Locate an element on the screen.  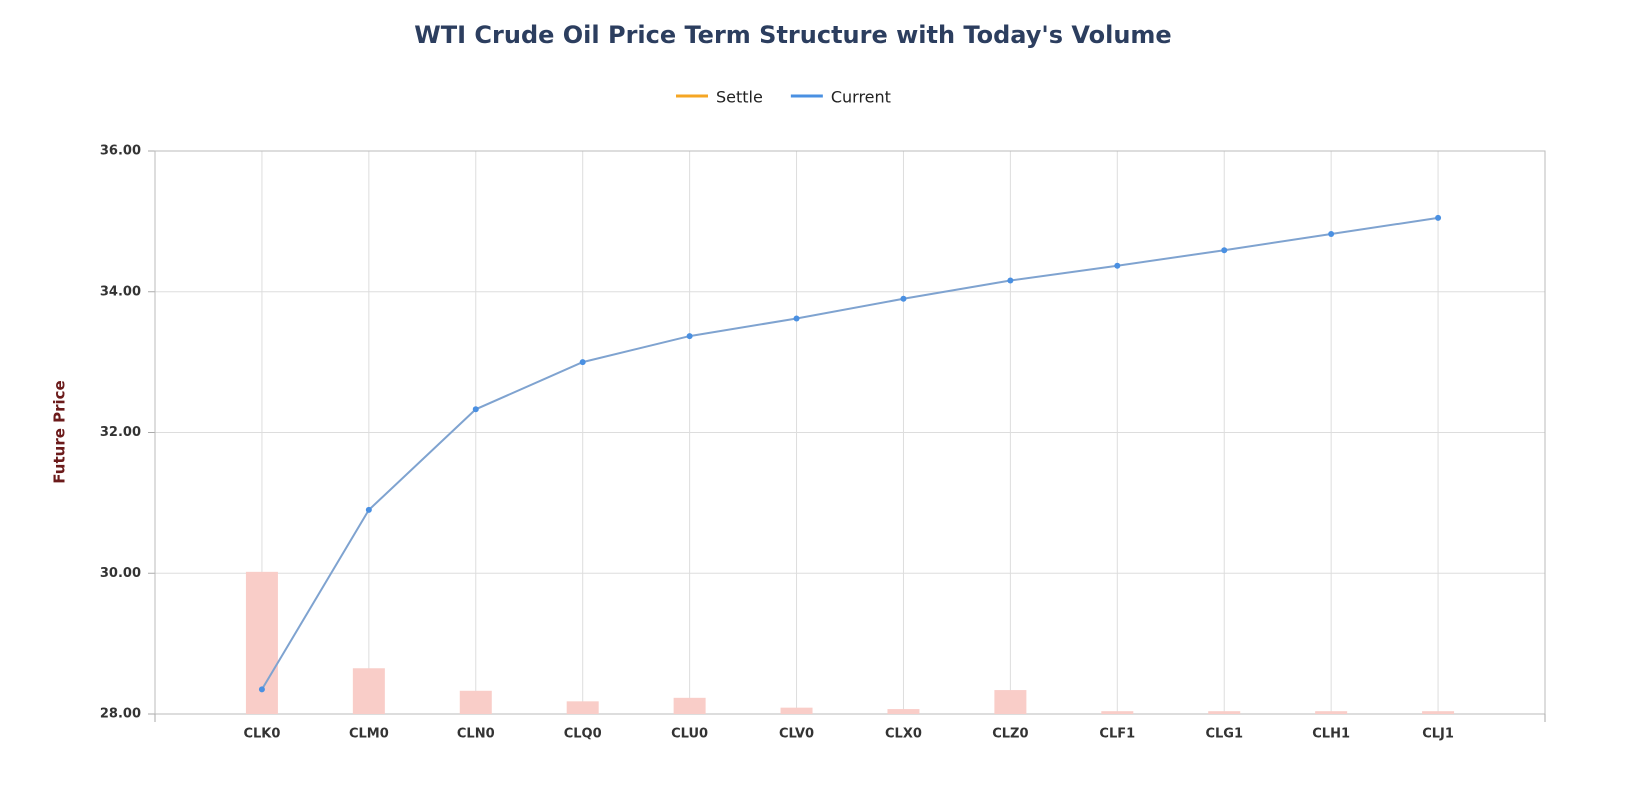
y-axis-label: Future Price is located at coordinates (60, 431).